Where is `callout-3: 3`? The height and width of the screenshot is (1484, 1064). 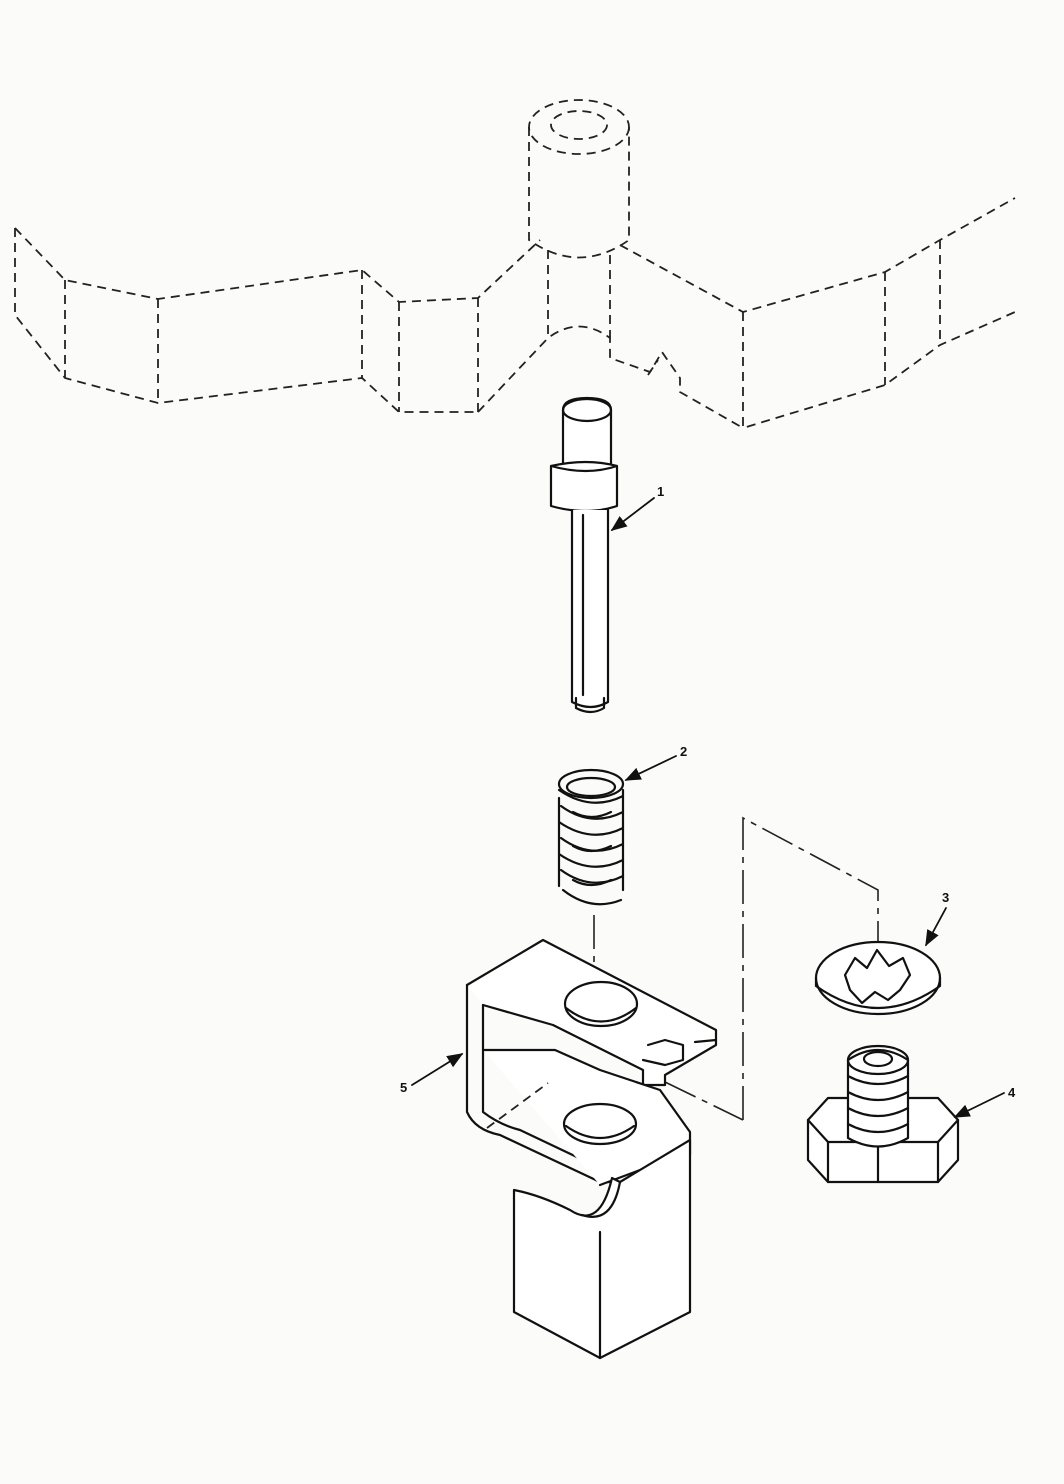 callout-3: 3 is located at coordinates (937, 918).